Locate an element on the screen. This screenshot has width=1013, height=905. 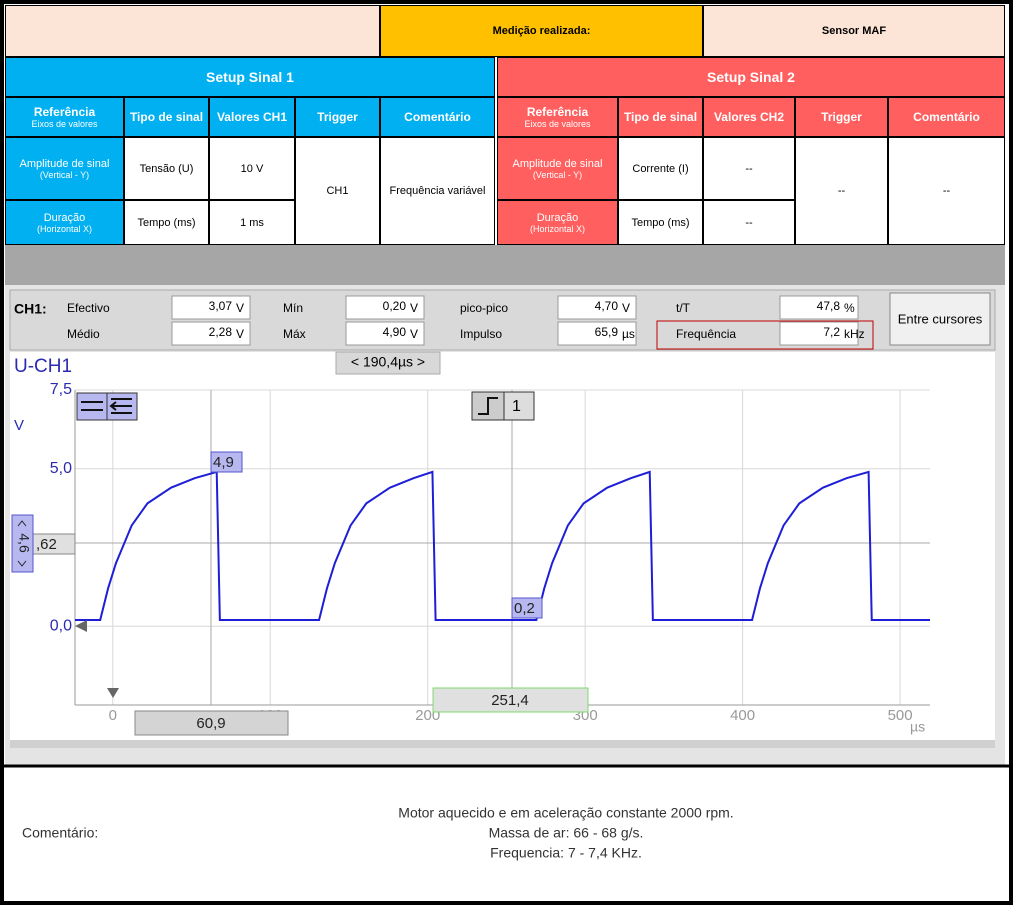
tool-glyph is located at coordinates (106, 406).